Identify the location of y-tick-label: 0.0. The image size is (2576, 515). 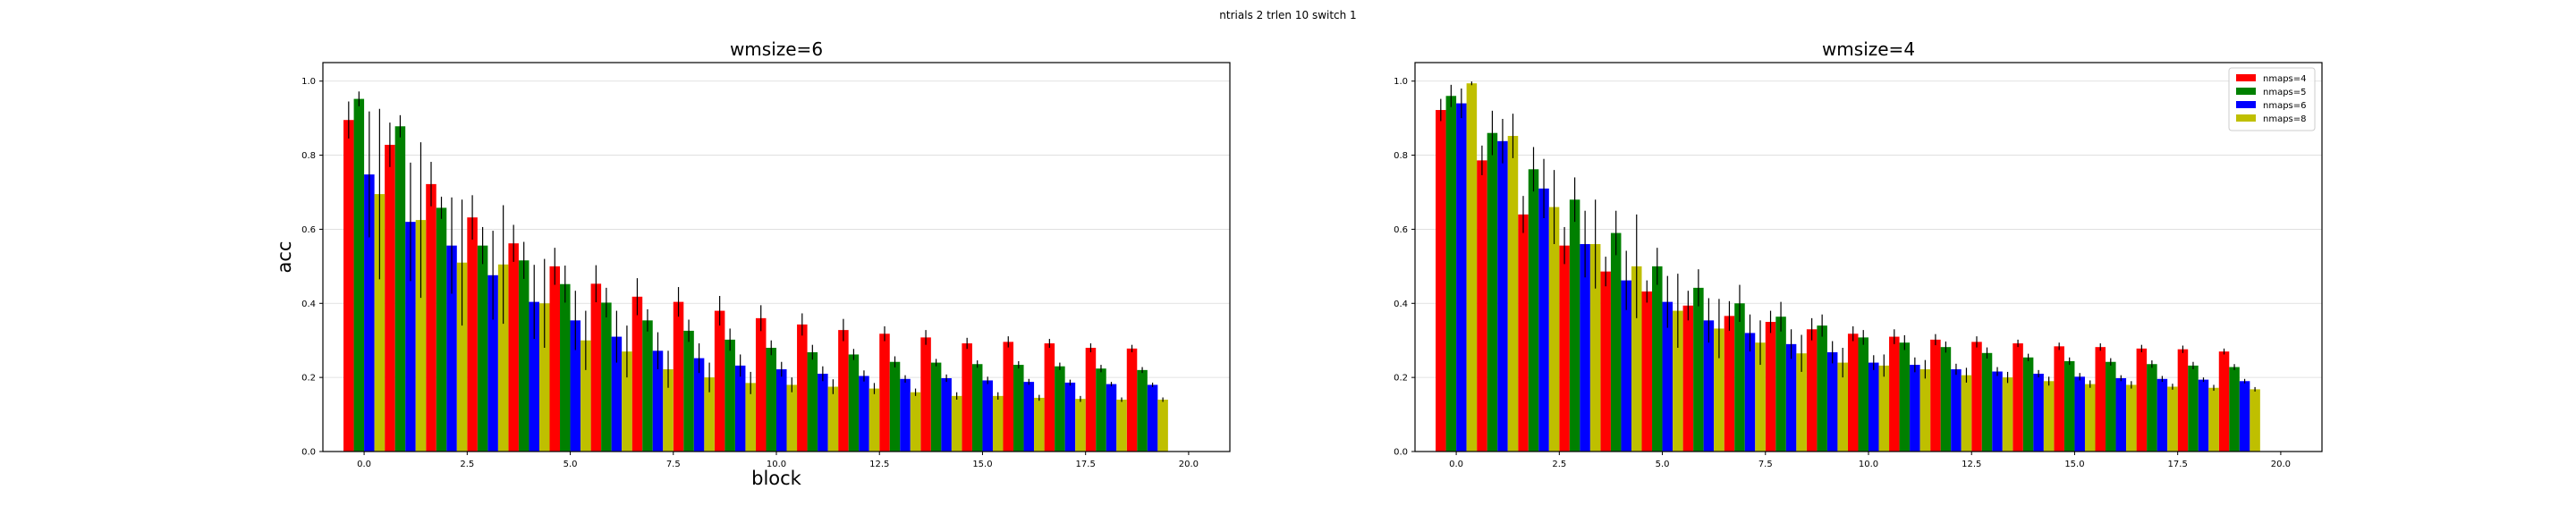
(308, 453).